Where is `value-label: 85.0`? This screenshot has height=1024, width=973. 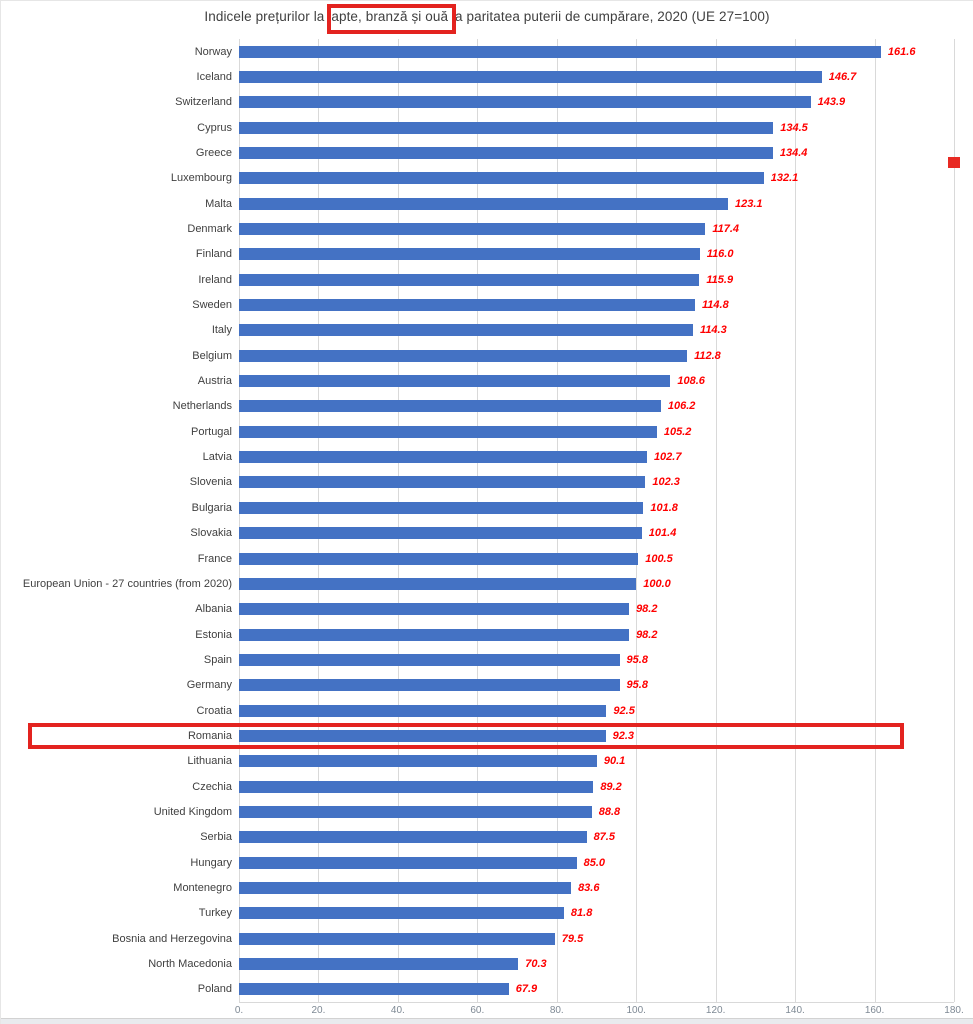 value-label: 85.0 is located at coordinates (594, 862).